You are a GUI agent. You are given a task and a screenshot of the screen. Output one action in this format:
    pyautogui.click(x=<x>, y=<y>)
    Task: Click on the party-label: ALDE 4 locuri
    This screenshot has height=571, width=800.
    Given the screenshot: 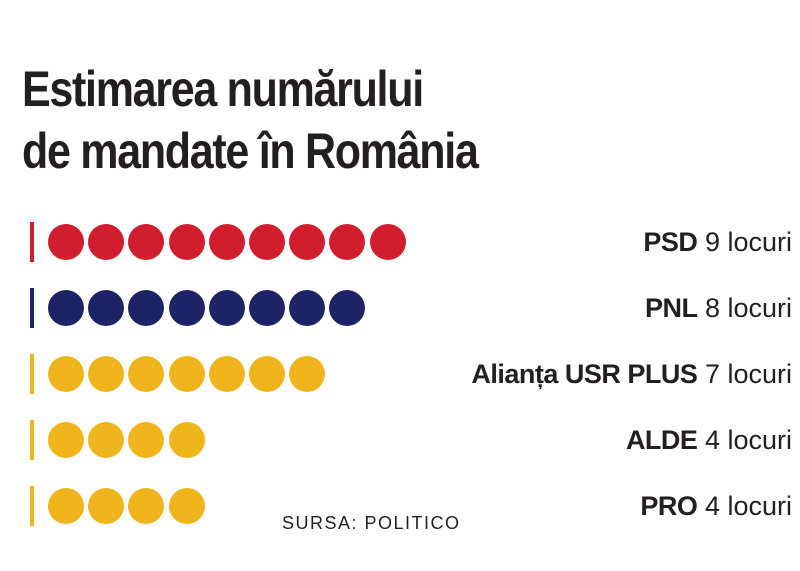 What is the action you would take?
    pyautogui.click(x=709, y=440)
    